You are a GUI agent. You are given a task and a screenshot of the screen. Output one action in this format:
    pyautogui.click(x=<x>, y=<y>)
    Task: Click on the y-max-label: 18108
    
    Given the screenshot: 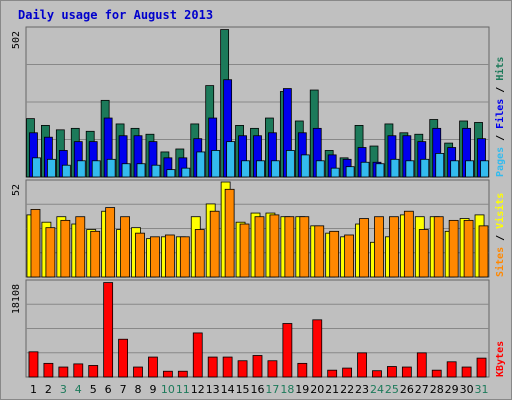 What is the action you would take?
    pyautogui.click(x=16, y=299)
    